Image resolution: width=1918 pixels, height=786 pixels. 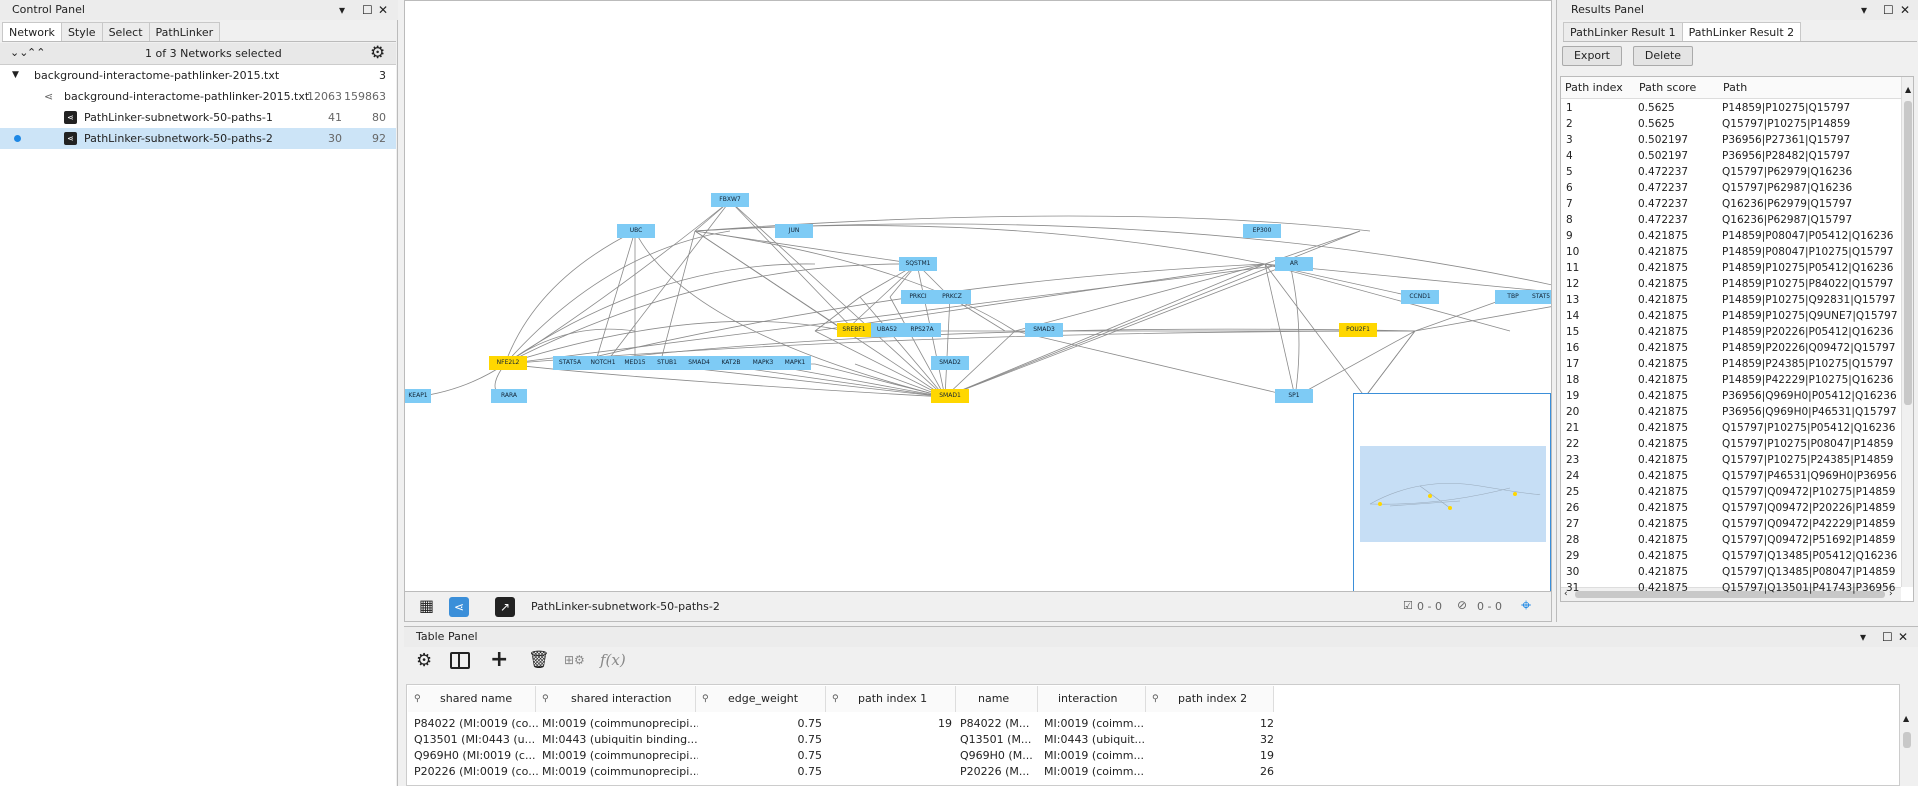 I want to click on selected-checkbox-icon: ☑, so click(x=1408, y=605).